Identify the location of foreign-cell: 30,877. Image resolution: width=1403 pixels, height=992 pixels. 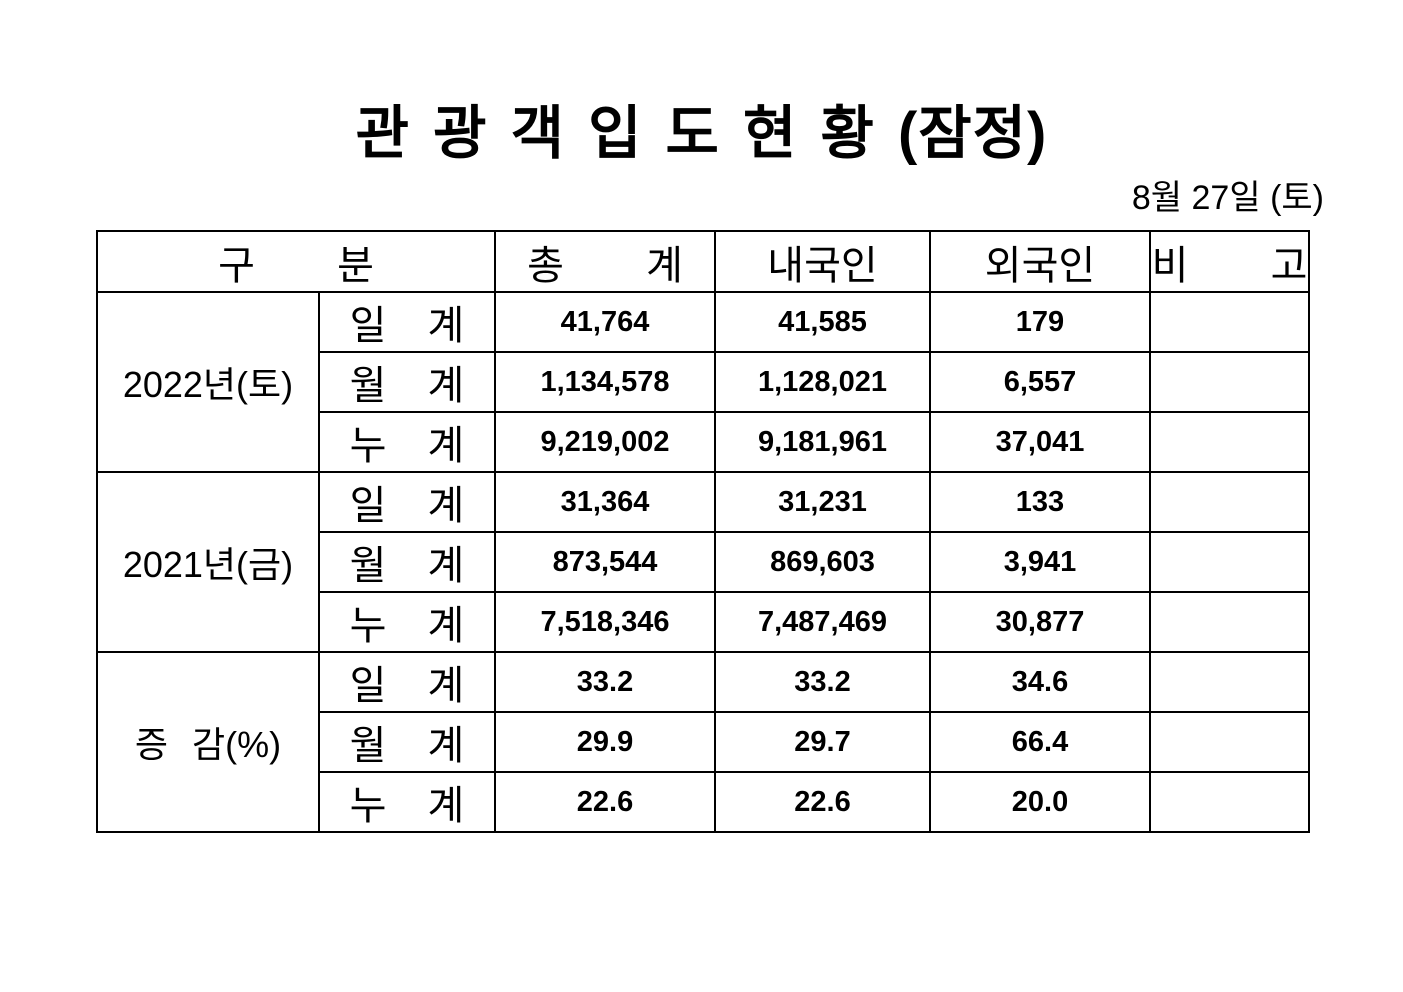
(1040, 622).